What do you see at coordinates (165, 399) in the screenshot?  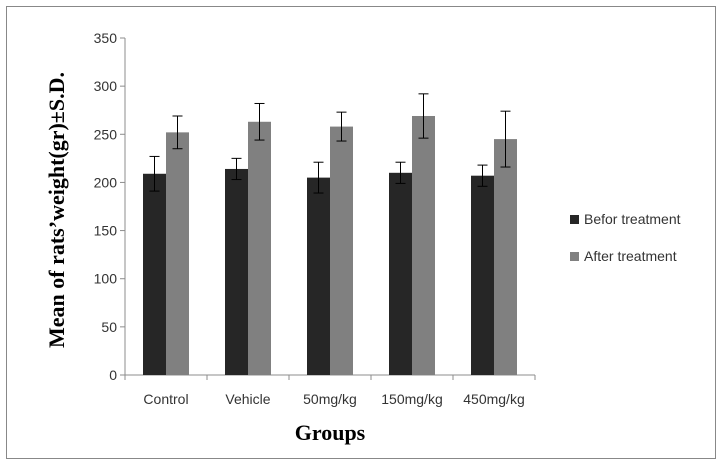 I see `x-tick-label: Control` at bounding box center [165, 399].